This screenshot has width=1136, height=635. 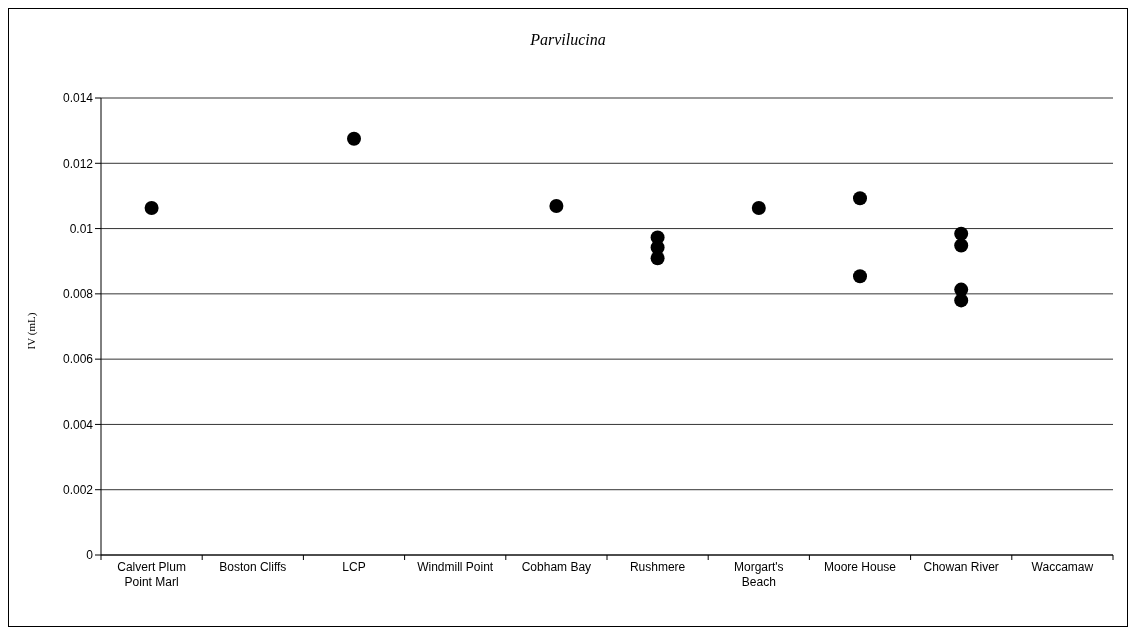 I want to click on x-tick-label: Calvert Plum Point Marl, so click(x=151, y=574).